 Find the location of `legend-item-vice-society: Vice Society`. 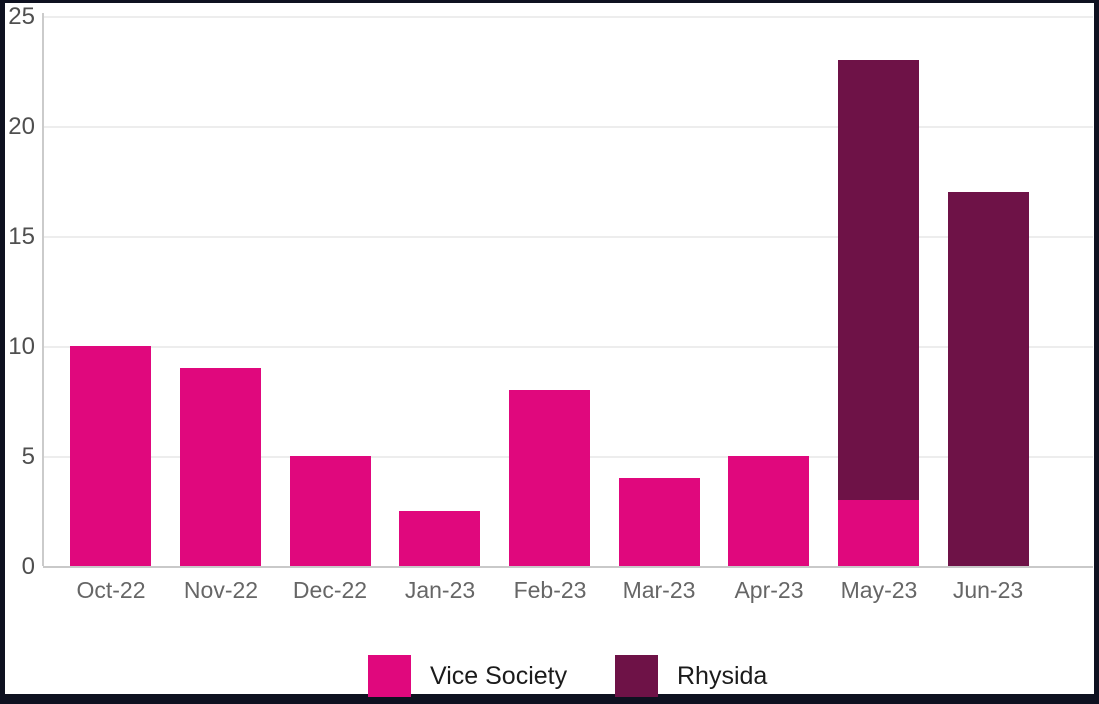

legend-item-vice-society: Vice Society is located at coordinates (467, 676).